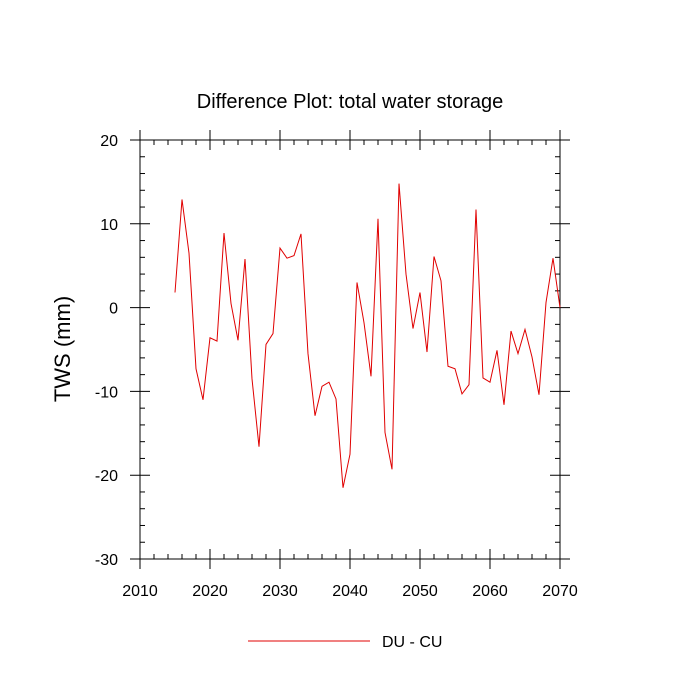 Image resolution: width=700 pixels, height=700 pixels. I want to click on legend-label: DU - CU, so click(412, 642).